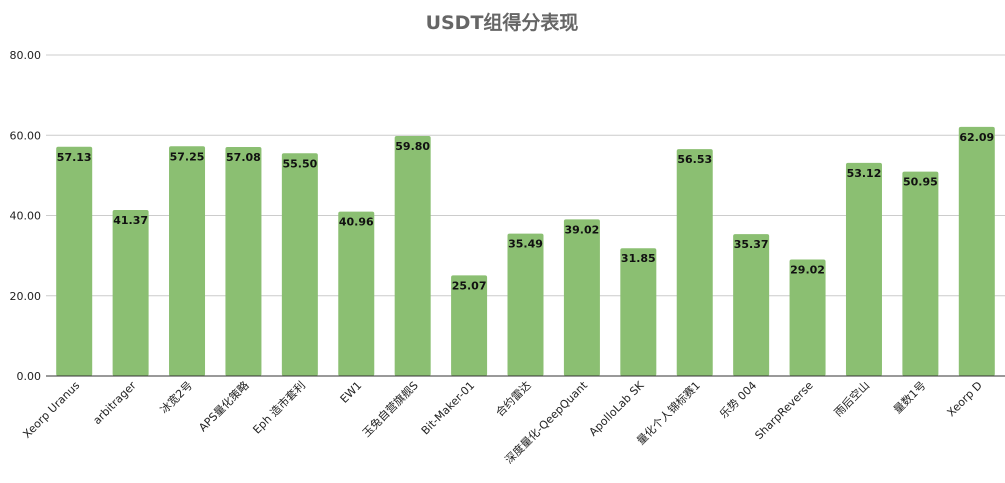  Describe the element at coordinates (851, 398) in the screenshot. I see `x-tick-label: 雨后空山` at that location.